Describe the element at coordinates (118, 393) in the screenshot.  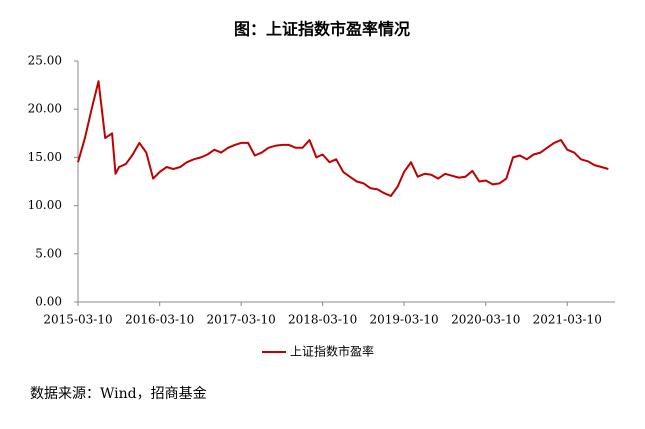
I see `source-note: 数据来源：Wind，招商基金` at that location.